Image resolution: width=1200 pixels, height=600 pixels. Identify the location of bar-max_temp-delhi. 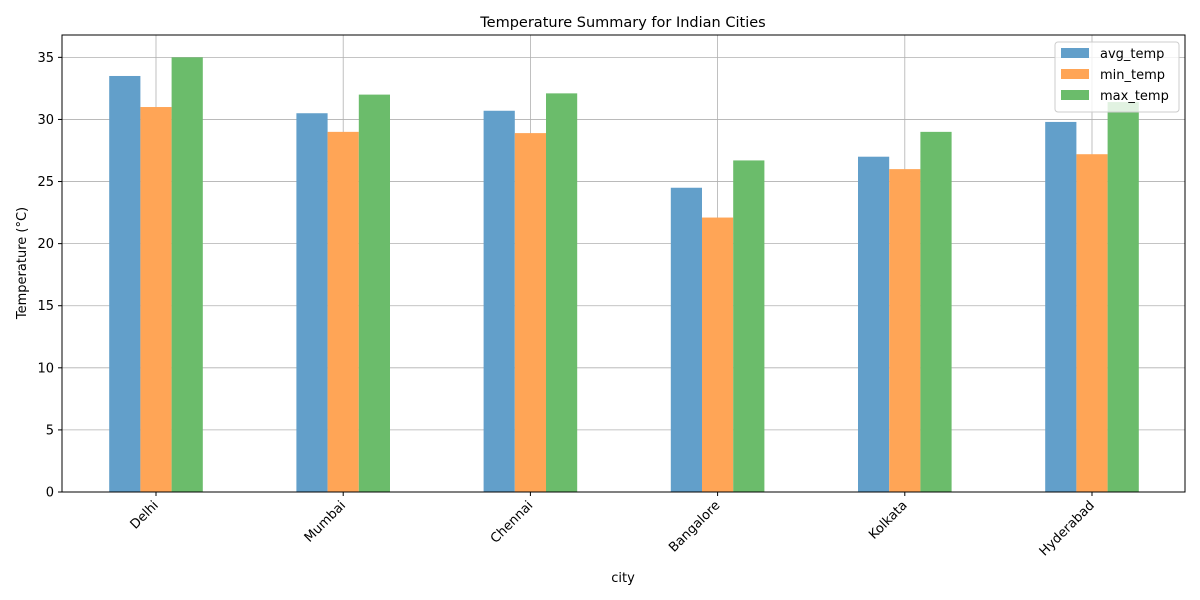
(187, 274).